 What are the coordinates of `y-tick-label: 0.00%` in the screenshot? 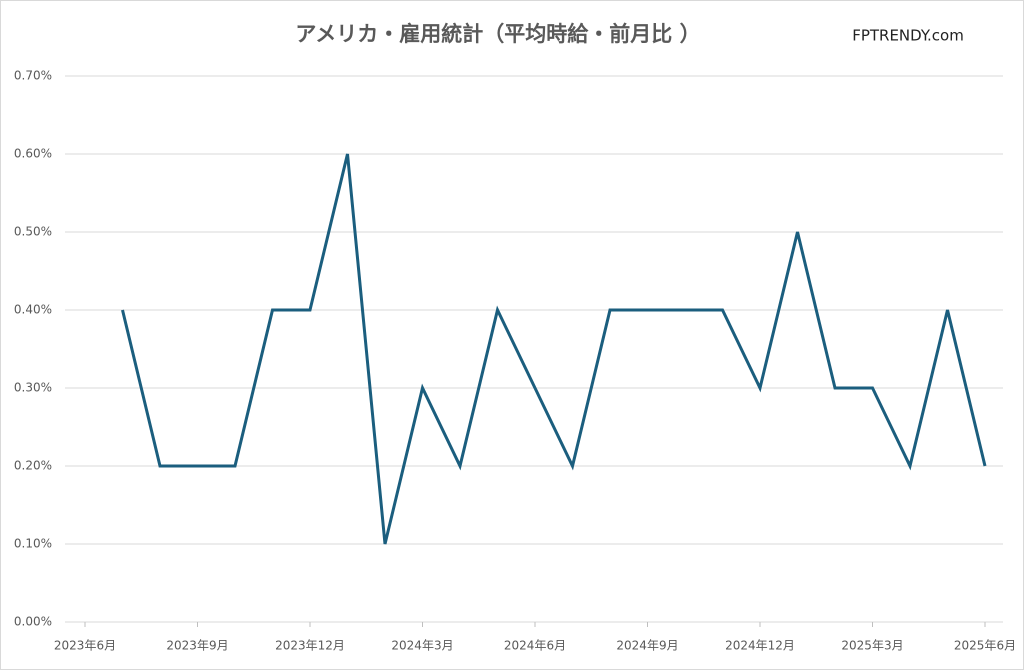 It's located at (33, 622).